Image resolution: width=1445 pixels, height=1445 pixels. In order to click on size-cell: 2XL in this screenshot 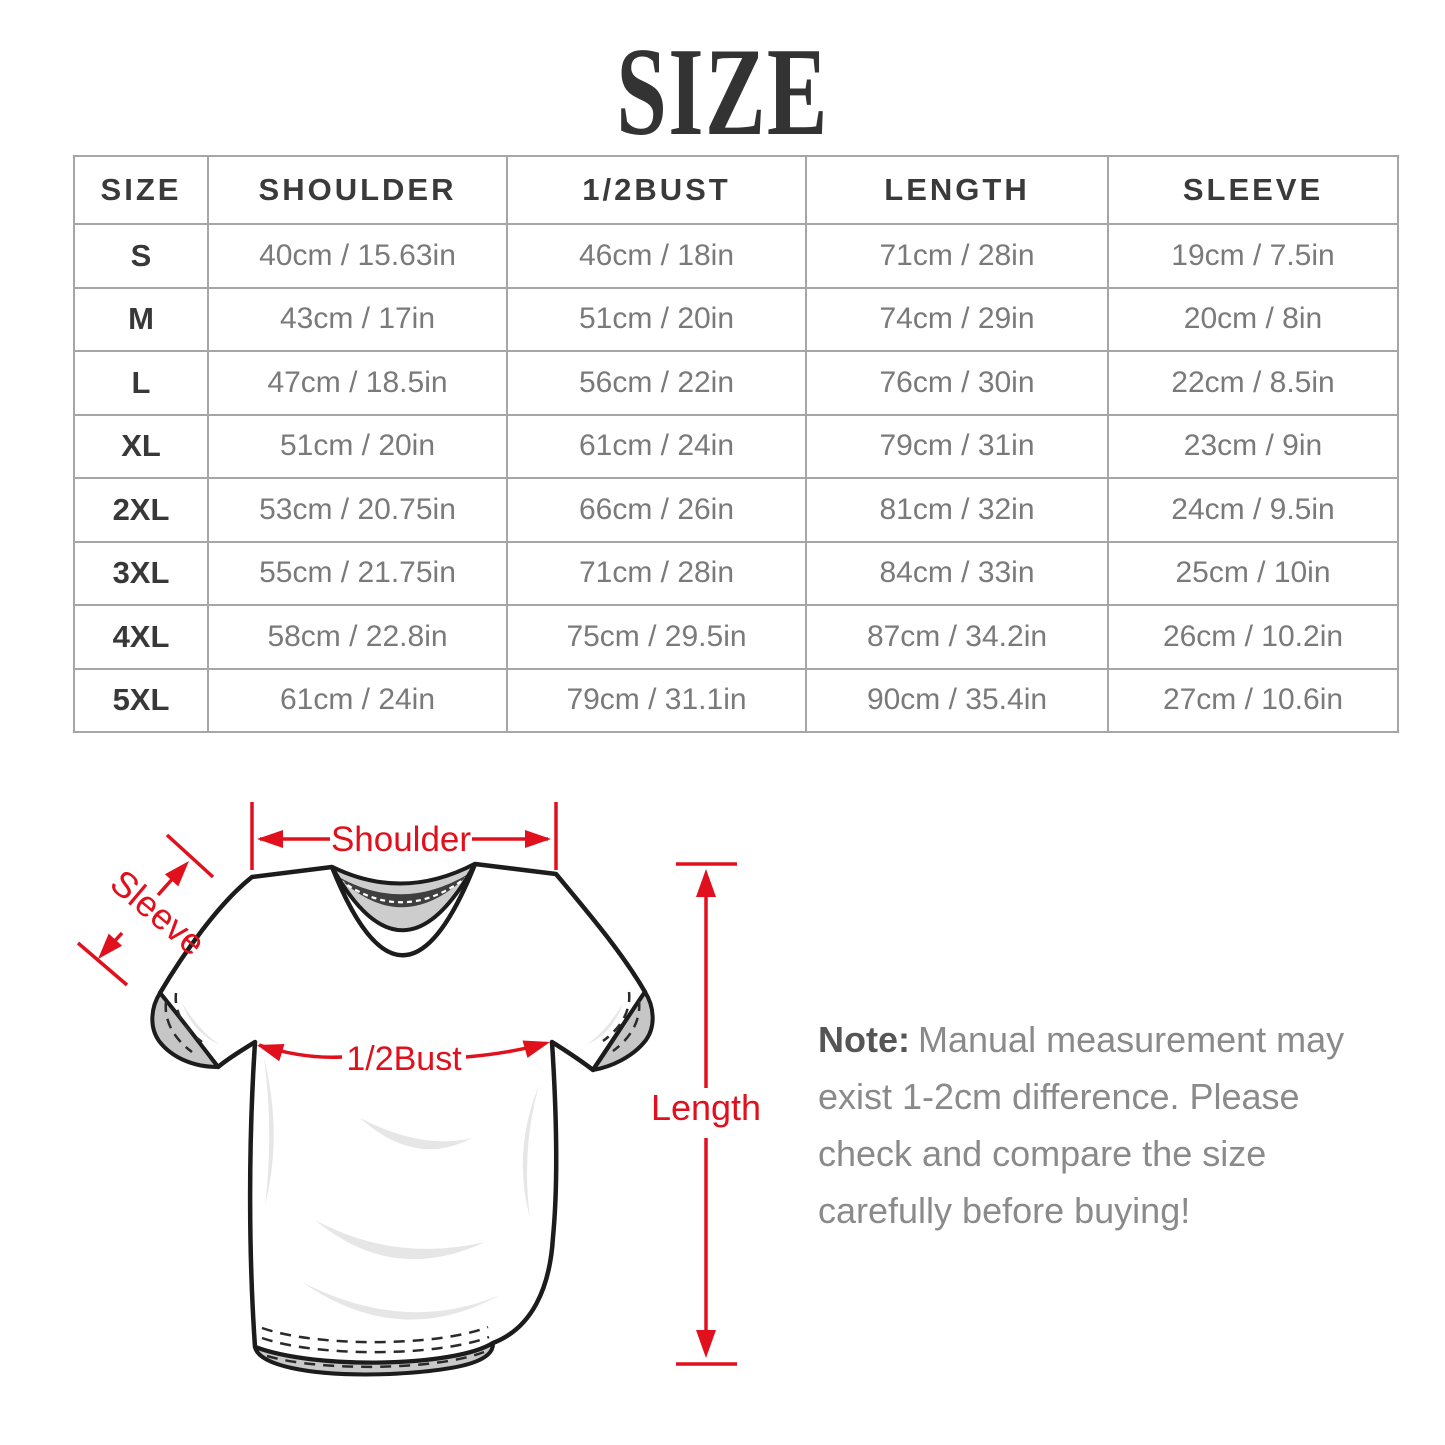, I will do `click(141, 510)`.